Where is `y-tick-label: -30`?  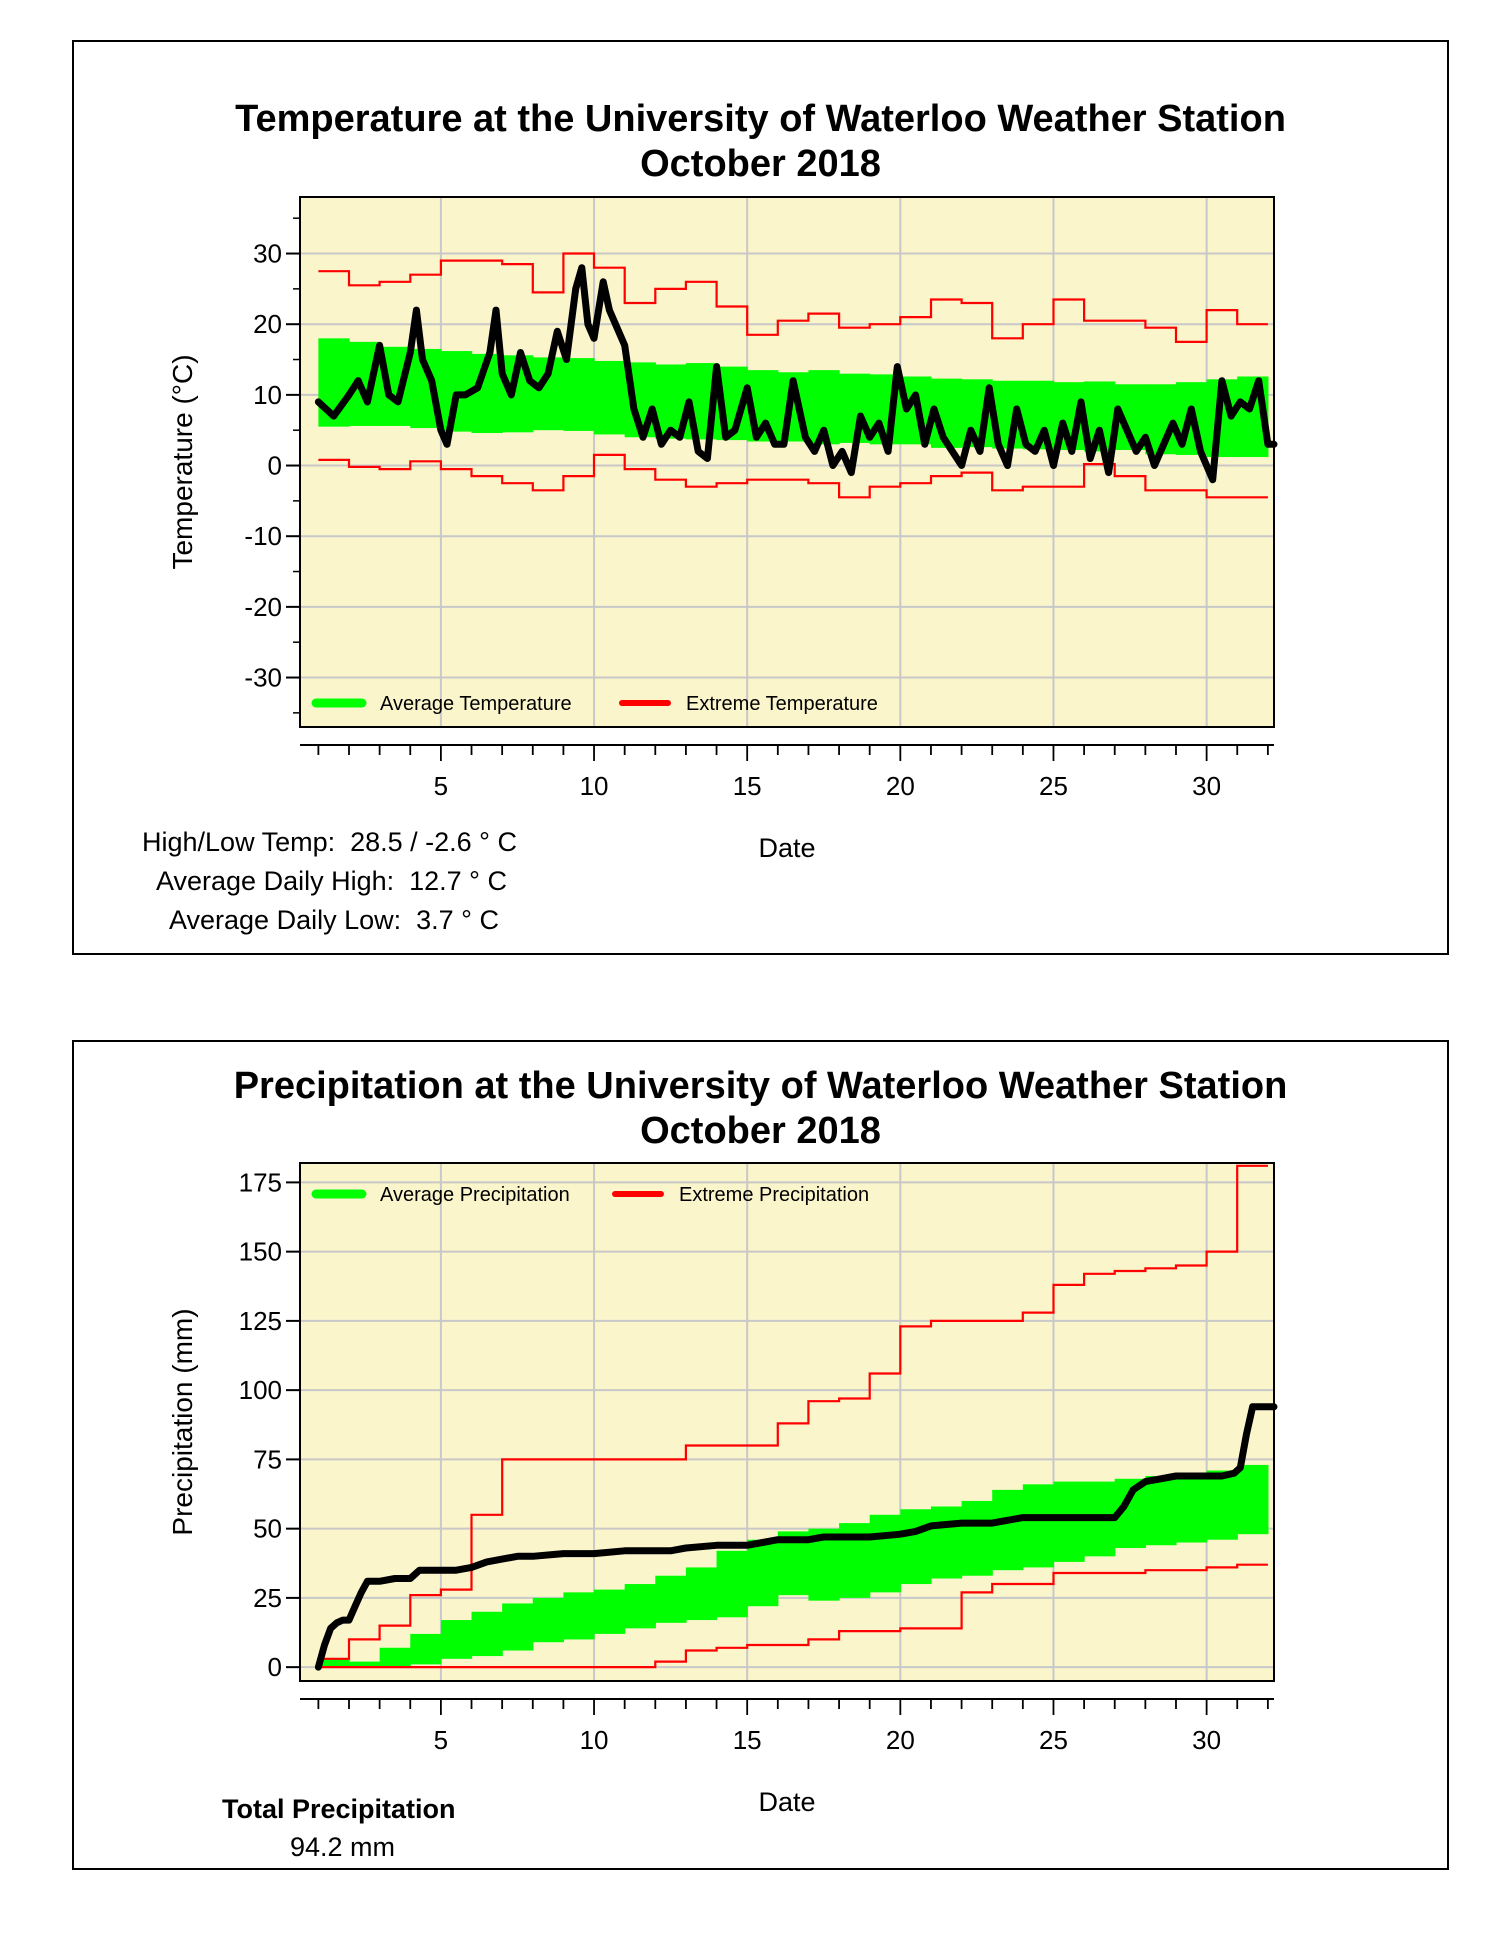
y-tick-label: -30 is located at coordinates (263, 678).